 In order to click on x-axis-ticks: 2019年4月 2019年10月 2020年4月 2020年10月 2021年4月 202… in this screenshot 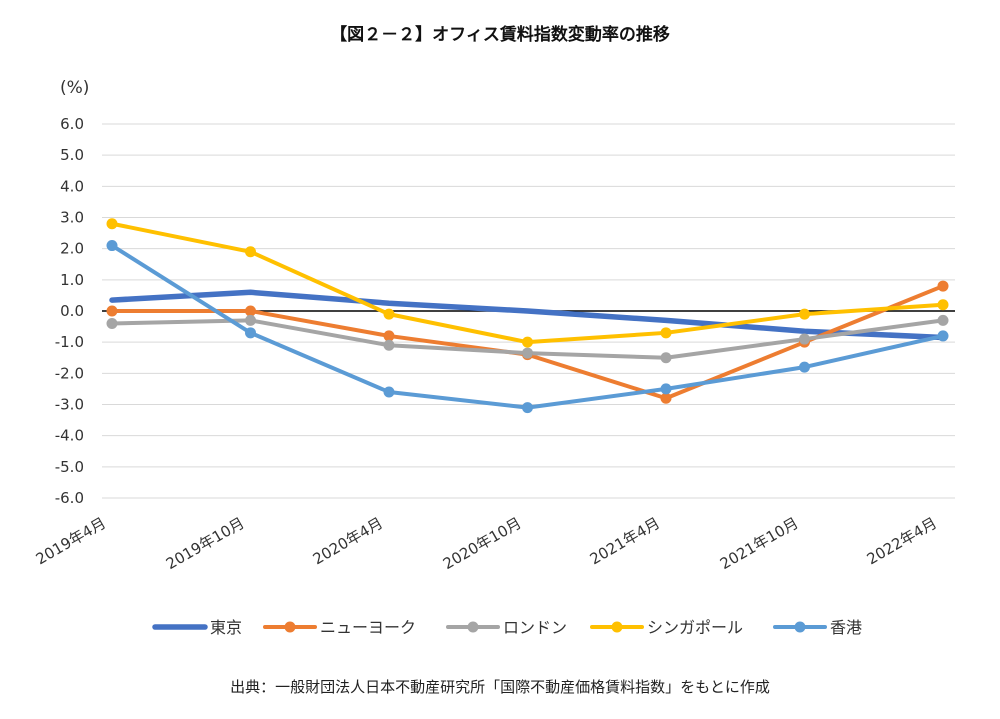, I will do `click(486, 543)`.